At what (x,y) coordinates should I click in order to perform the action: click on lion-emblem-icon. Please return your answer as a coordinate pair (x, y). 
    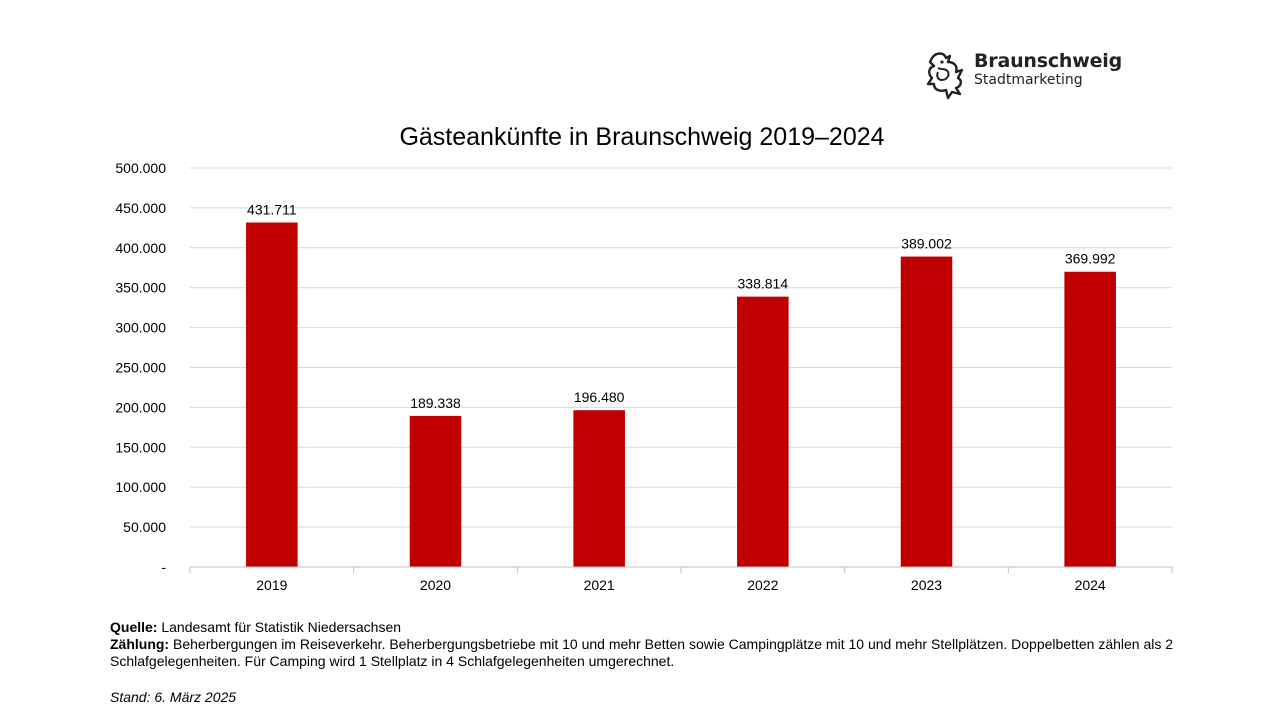
    Looking at the image, I should click on (945, 76).